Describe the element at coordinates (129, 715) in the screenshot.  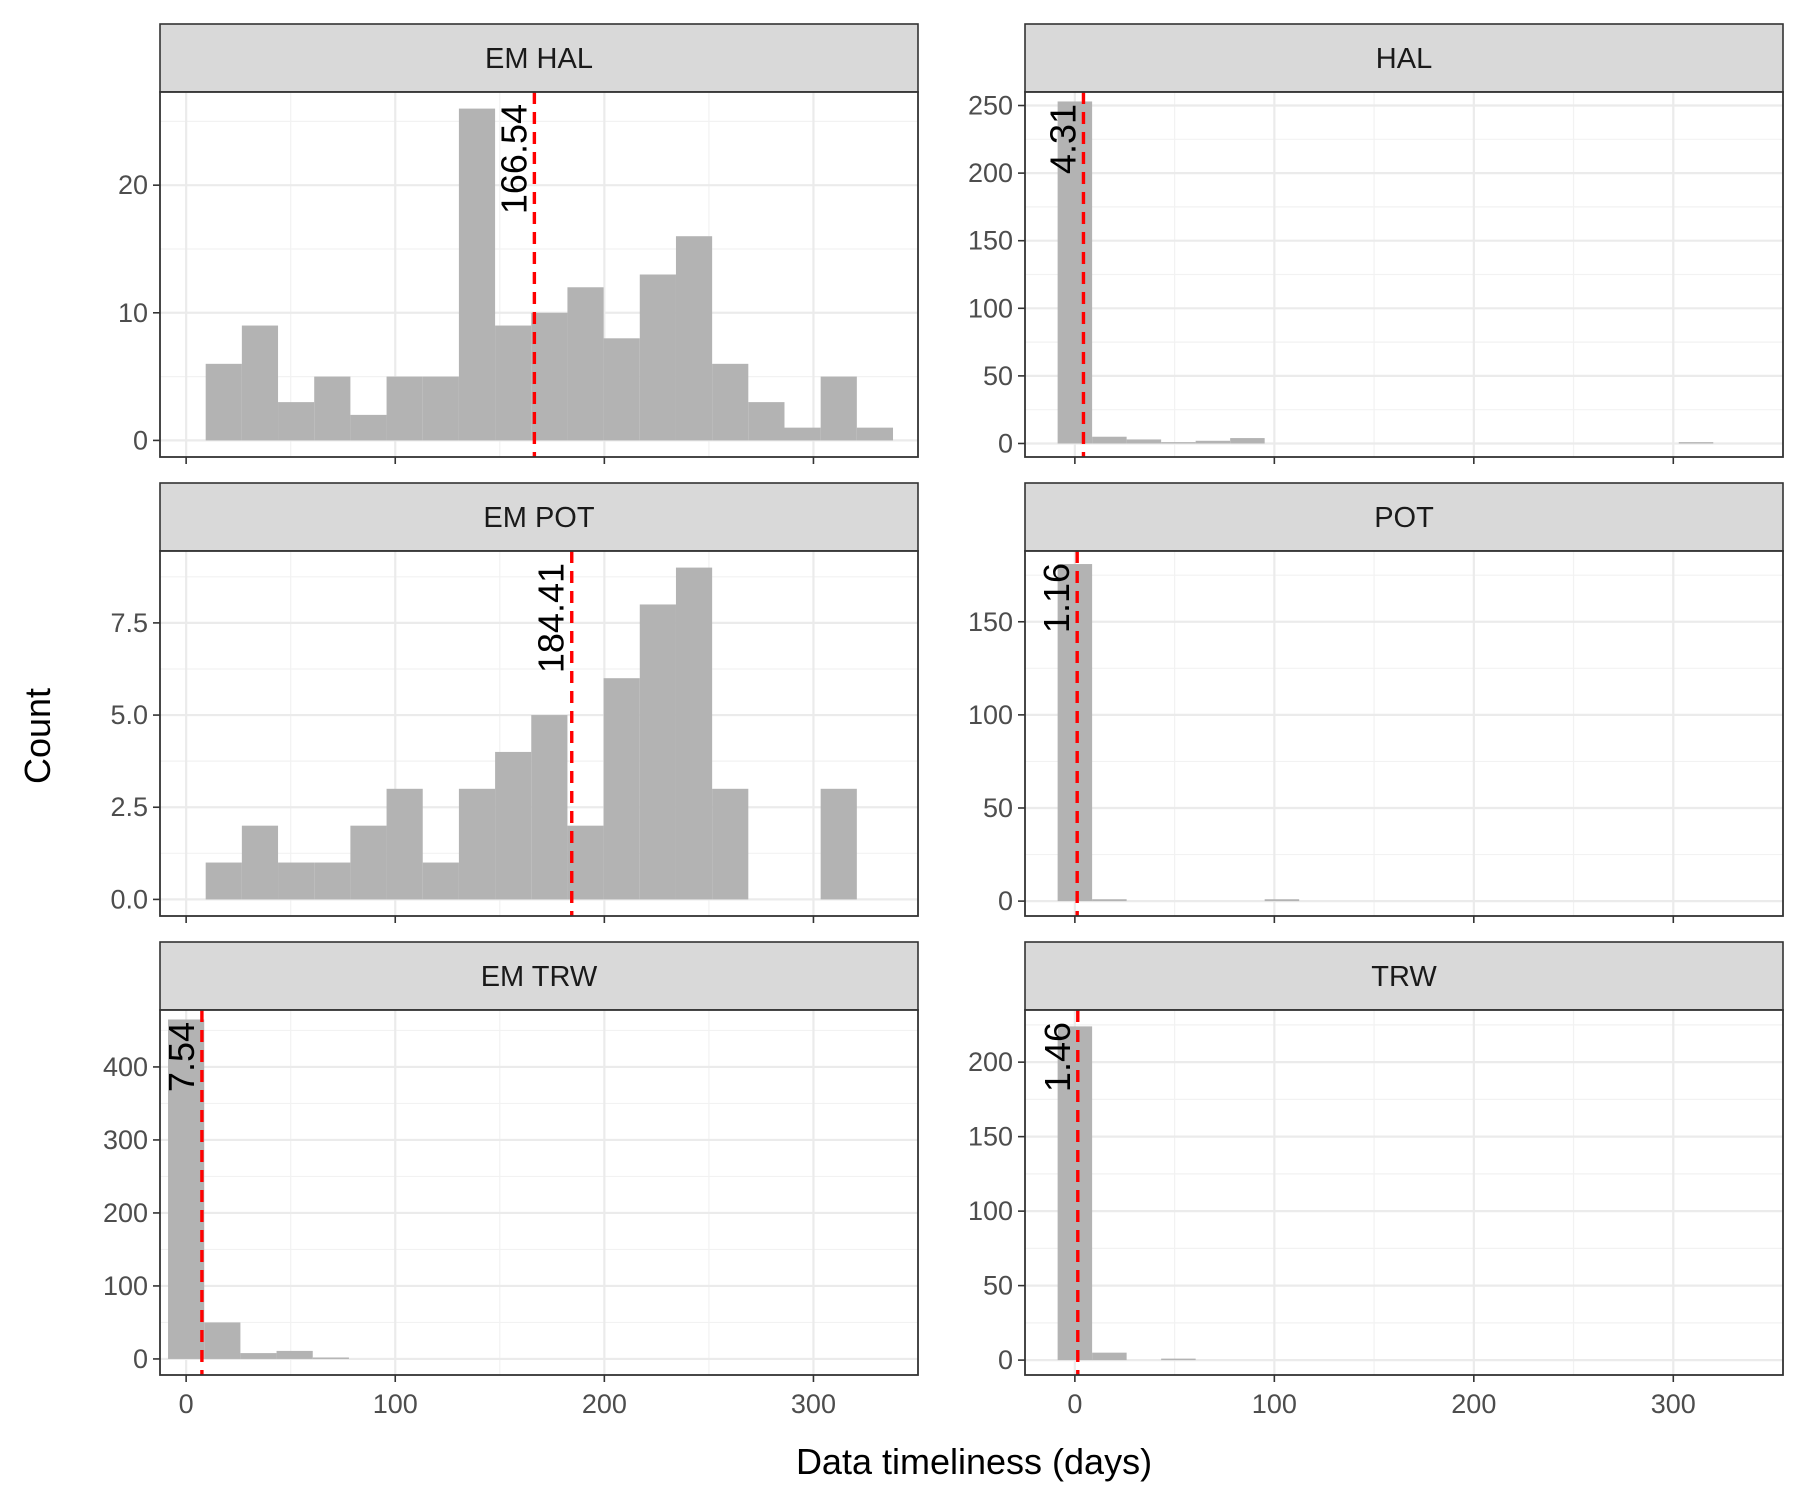
I see `y-tick-label: 5.0` at that location.